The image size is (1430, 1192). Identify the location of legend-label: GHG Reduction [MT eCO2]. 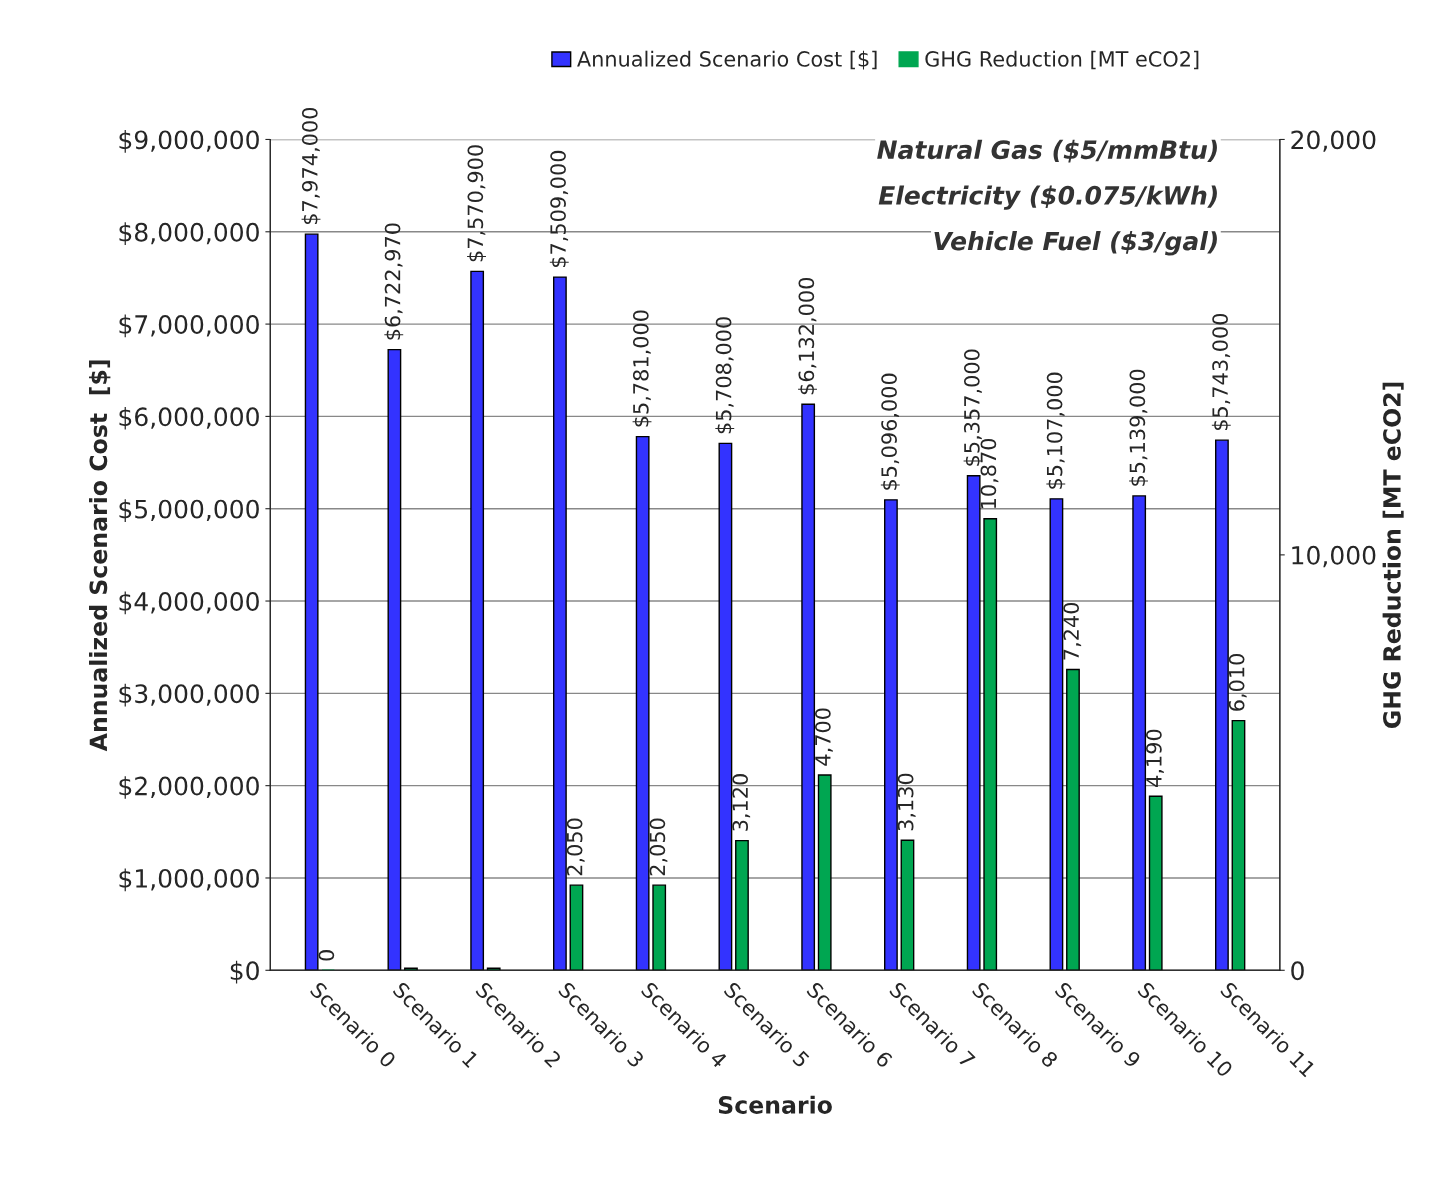
(1062, 60).